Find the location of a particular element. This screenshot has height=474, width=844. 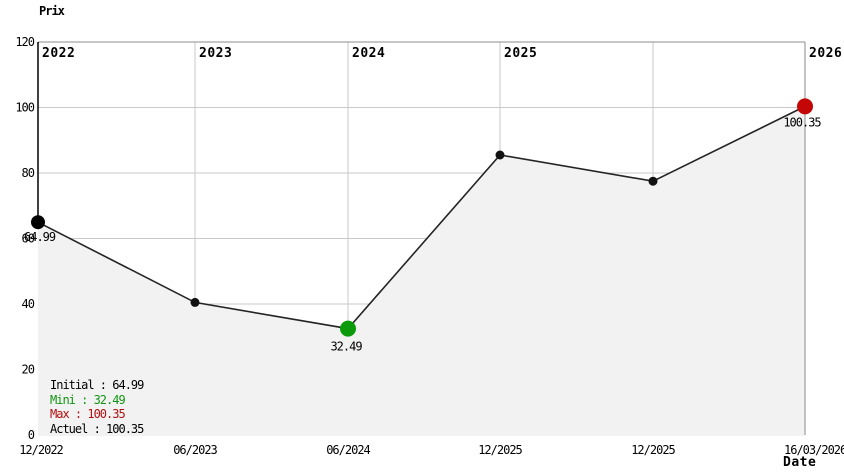

y-tick-label: 40 is located at coordinates (28, 304).